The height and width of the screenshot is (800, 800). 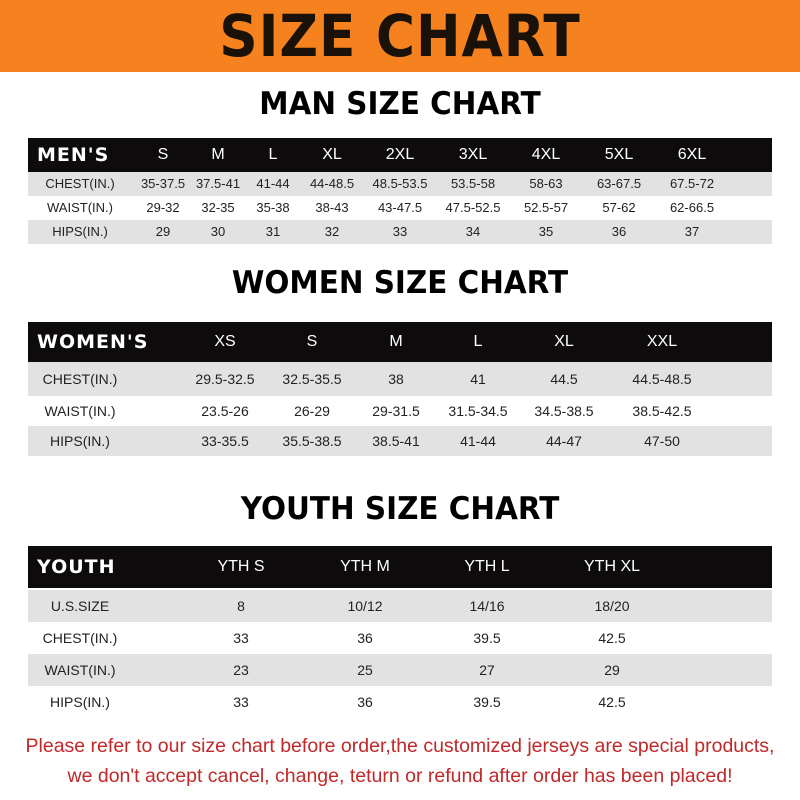 What do you see at coordinates (80, 606) in the screenshot?
I see `measurement-label: U.S.SIZE` at bounding box center [80, 606].